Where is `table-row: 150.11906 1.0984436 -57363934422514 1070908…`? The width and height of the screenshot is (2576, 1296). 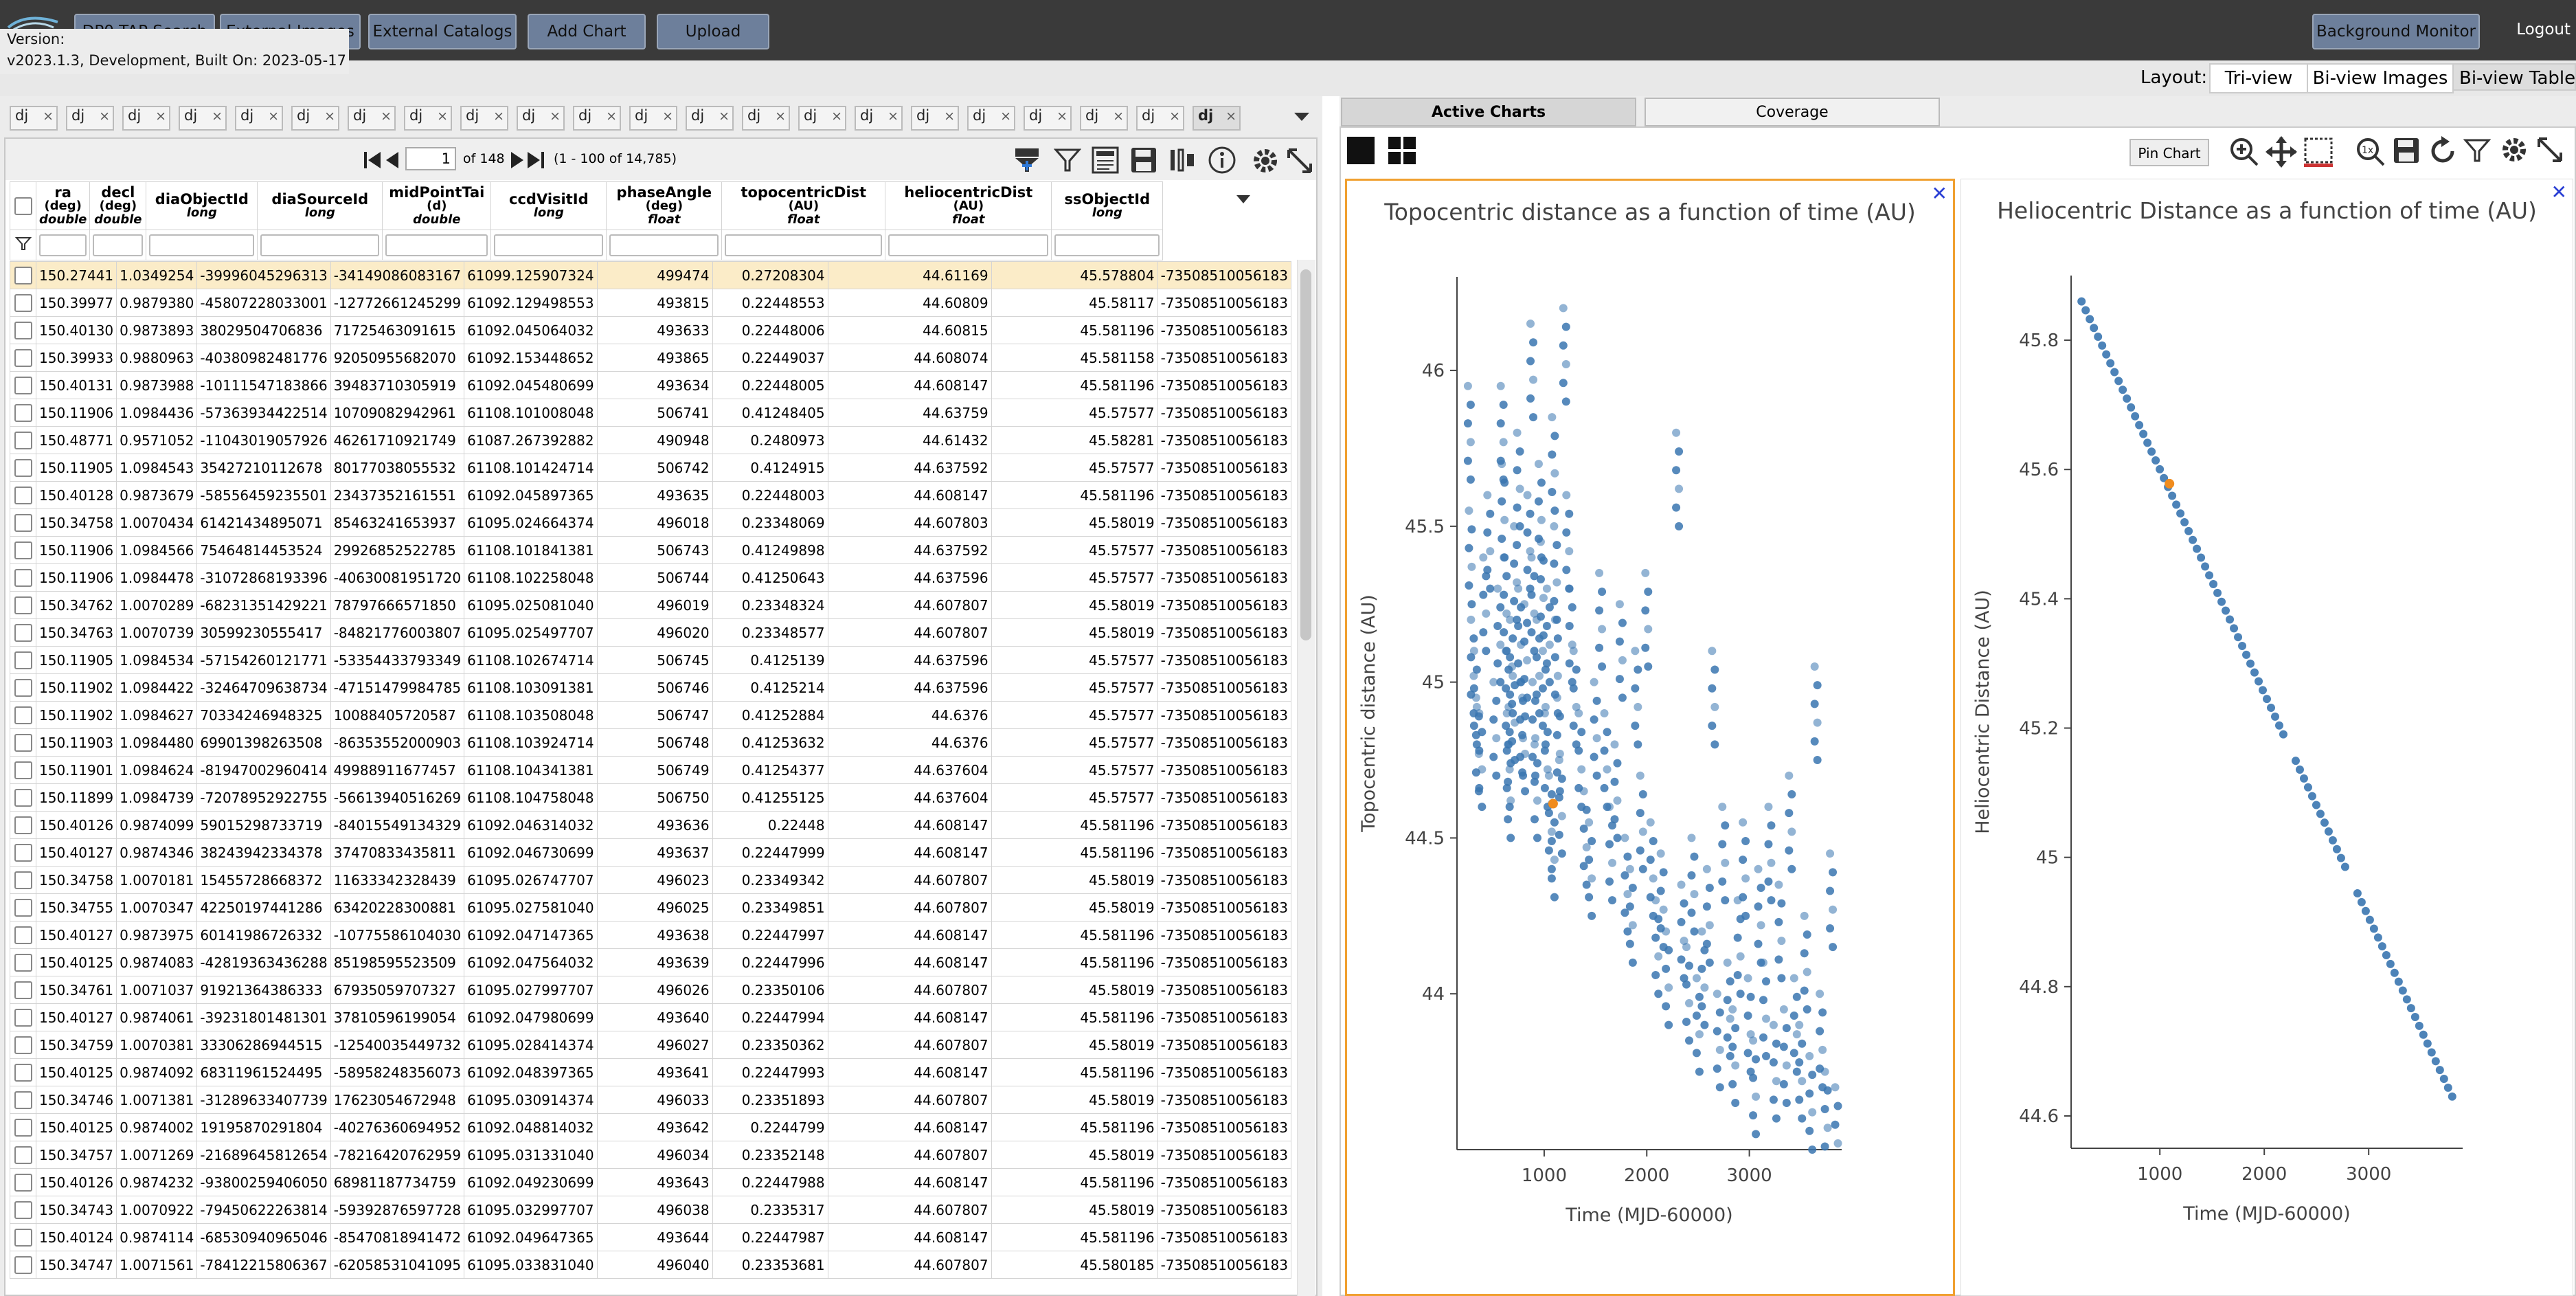 table-row: 150.11906 1.0984436 -57363934422514 1070908… is located at coordinates (650, 413).